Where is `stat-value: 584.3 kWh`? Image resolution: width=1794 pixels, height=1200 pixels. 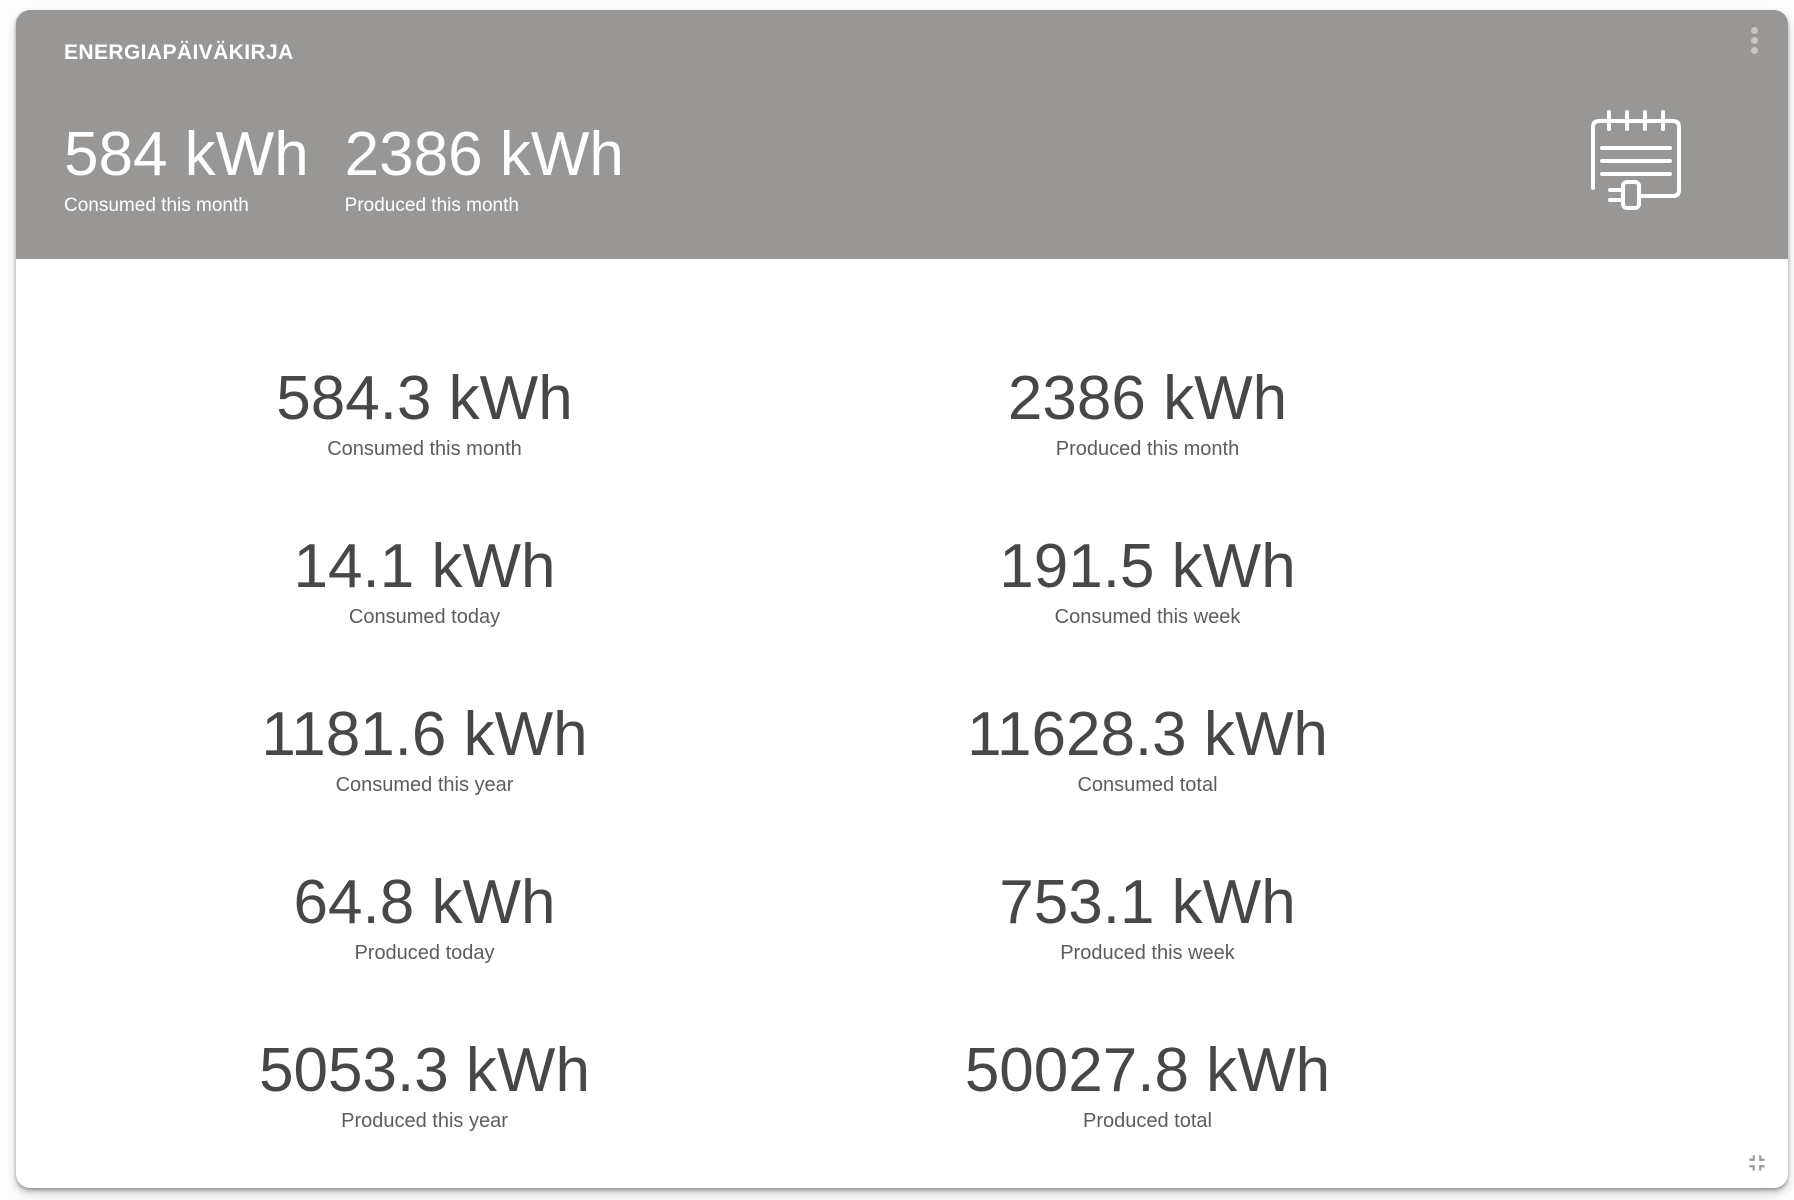 stat-value: 584.3 kWh is located at coordinates (424, 398).